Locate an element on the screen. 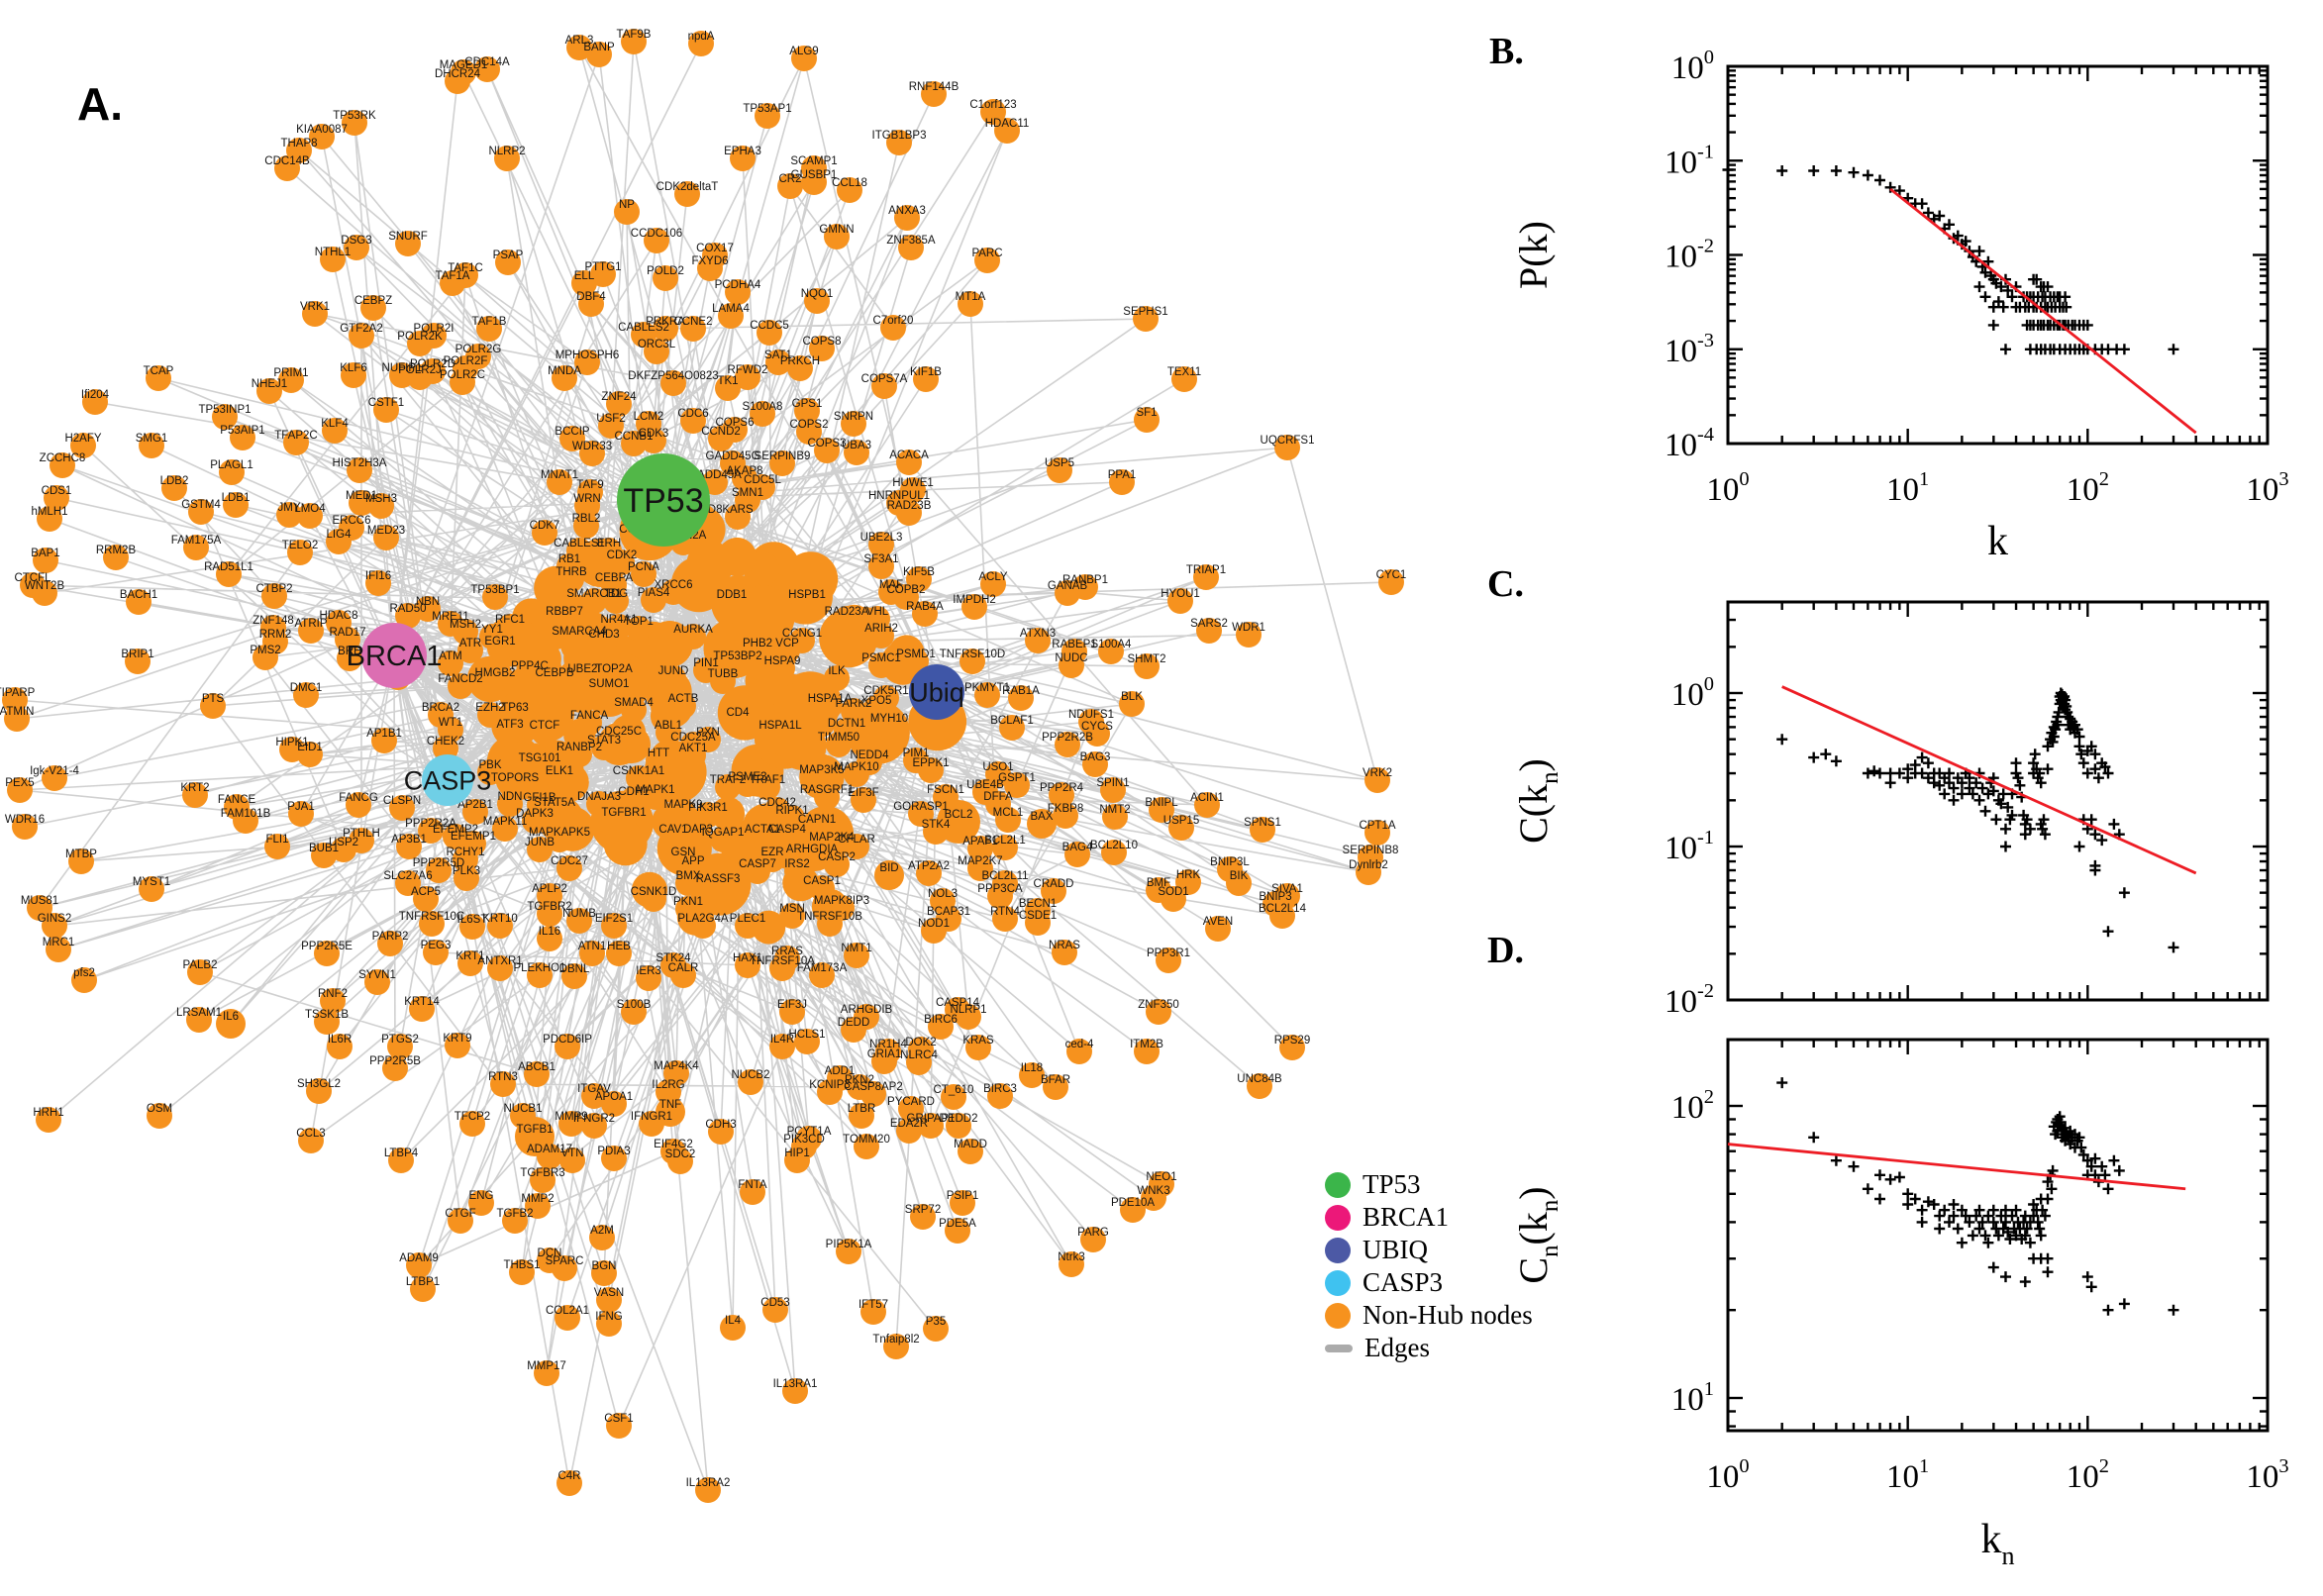  node-label: ANTXR1 is located at coordinates (500, 961).